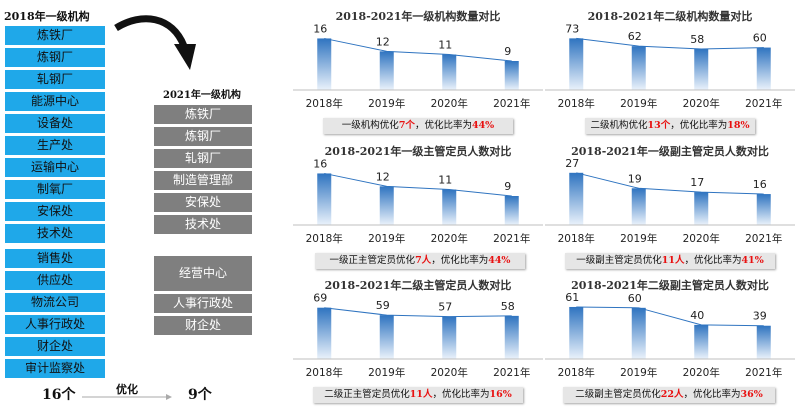 The height and width of the screenshot is (412, 800). Describe the element at coordinates (203, 158) in the screenshot. I see `org-2021-item: 轧钢厂` at that location.